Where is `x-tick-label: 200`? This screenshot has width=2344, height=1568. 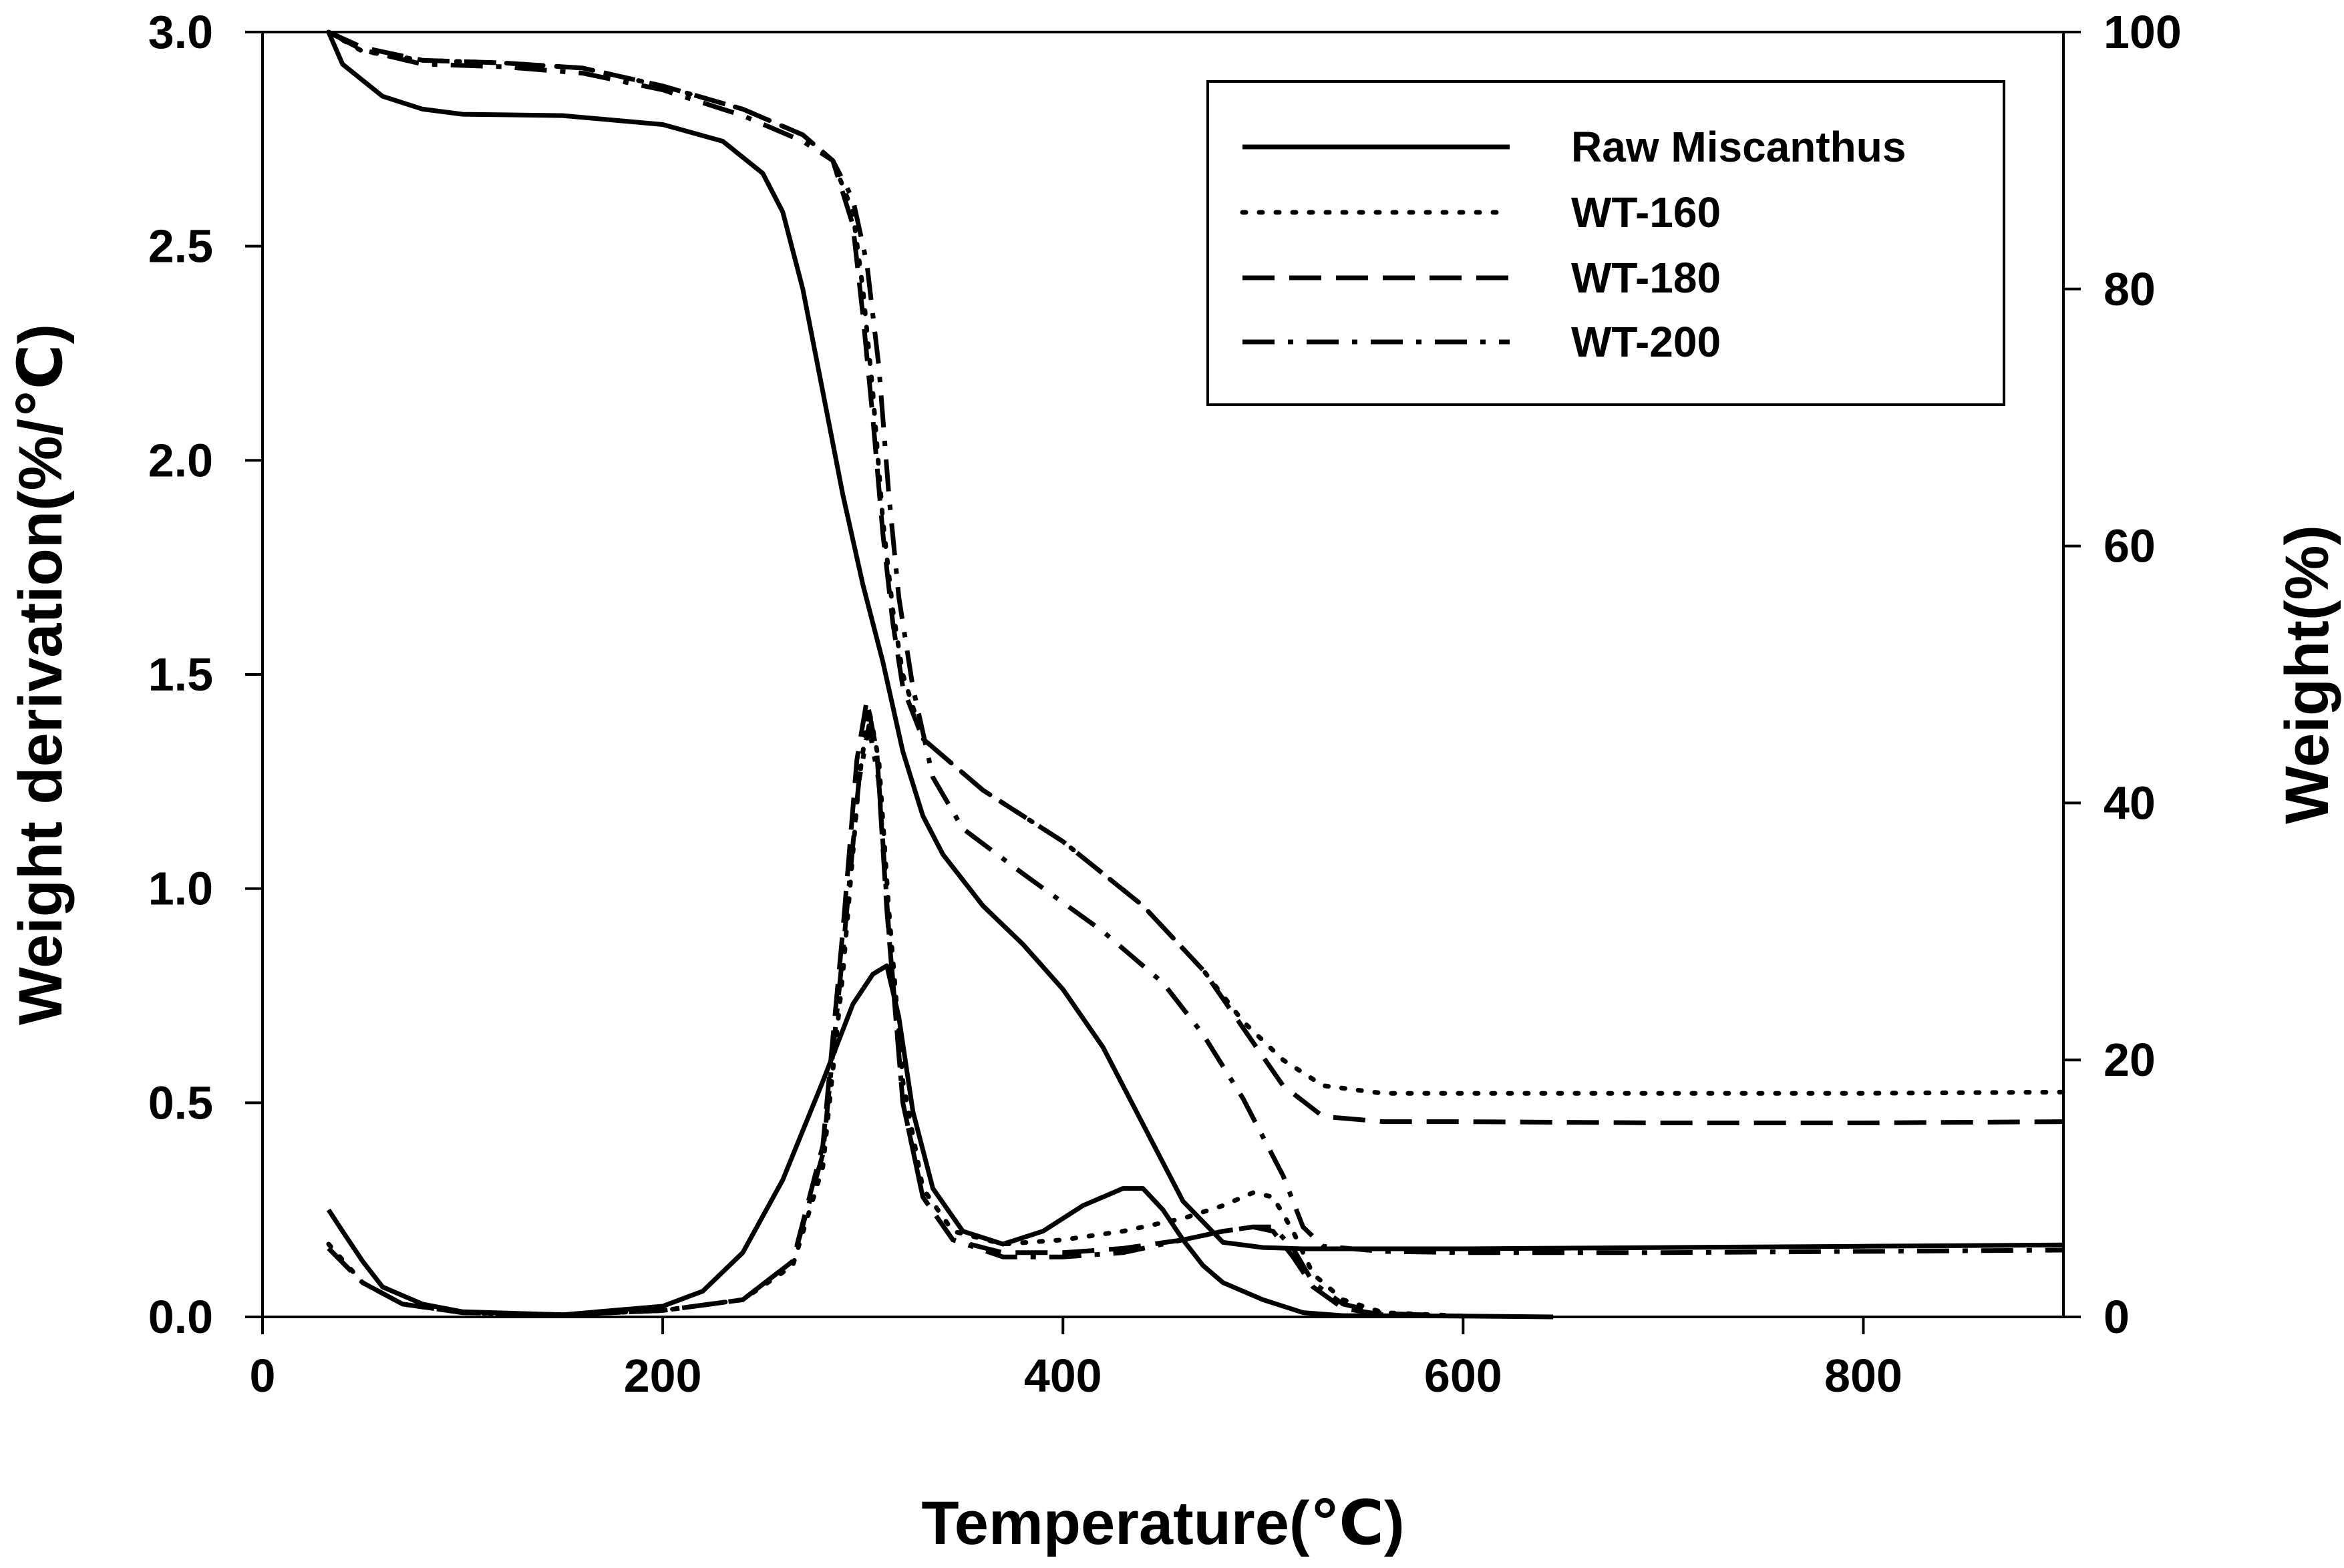
x-tick-label: 200 is located at coordinates (663, 1376).